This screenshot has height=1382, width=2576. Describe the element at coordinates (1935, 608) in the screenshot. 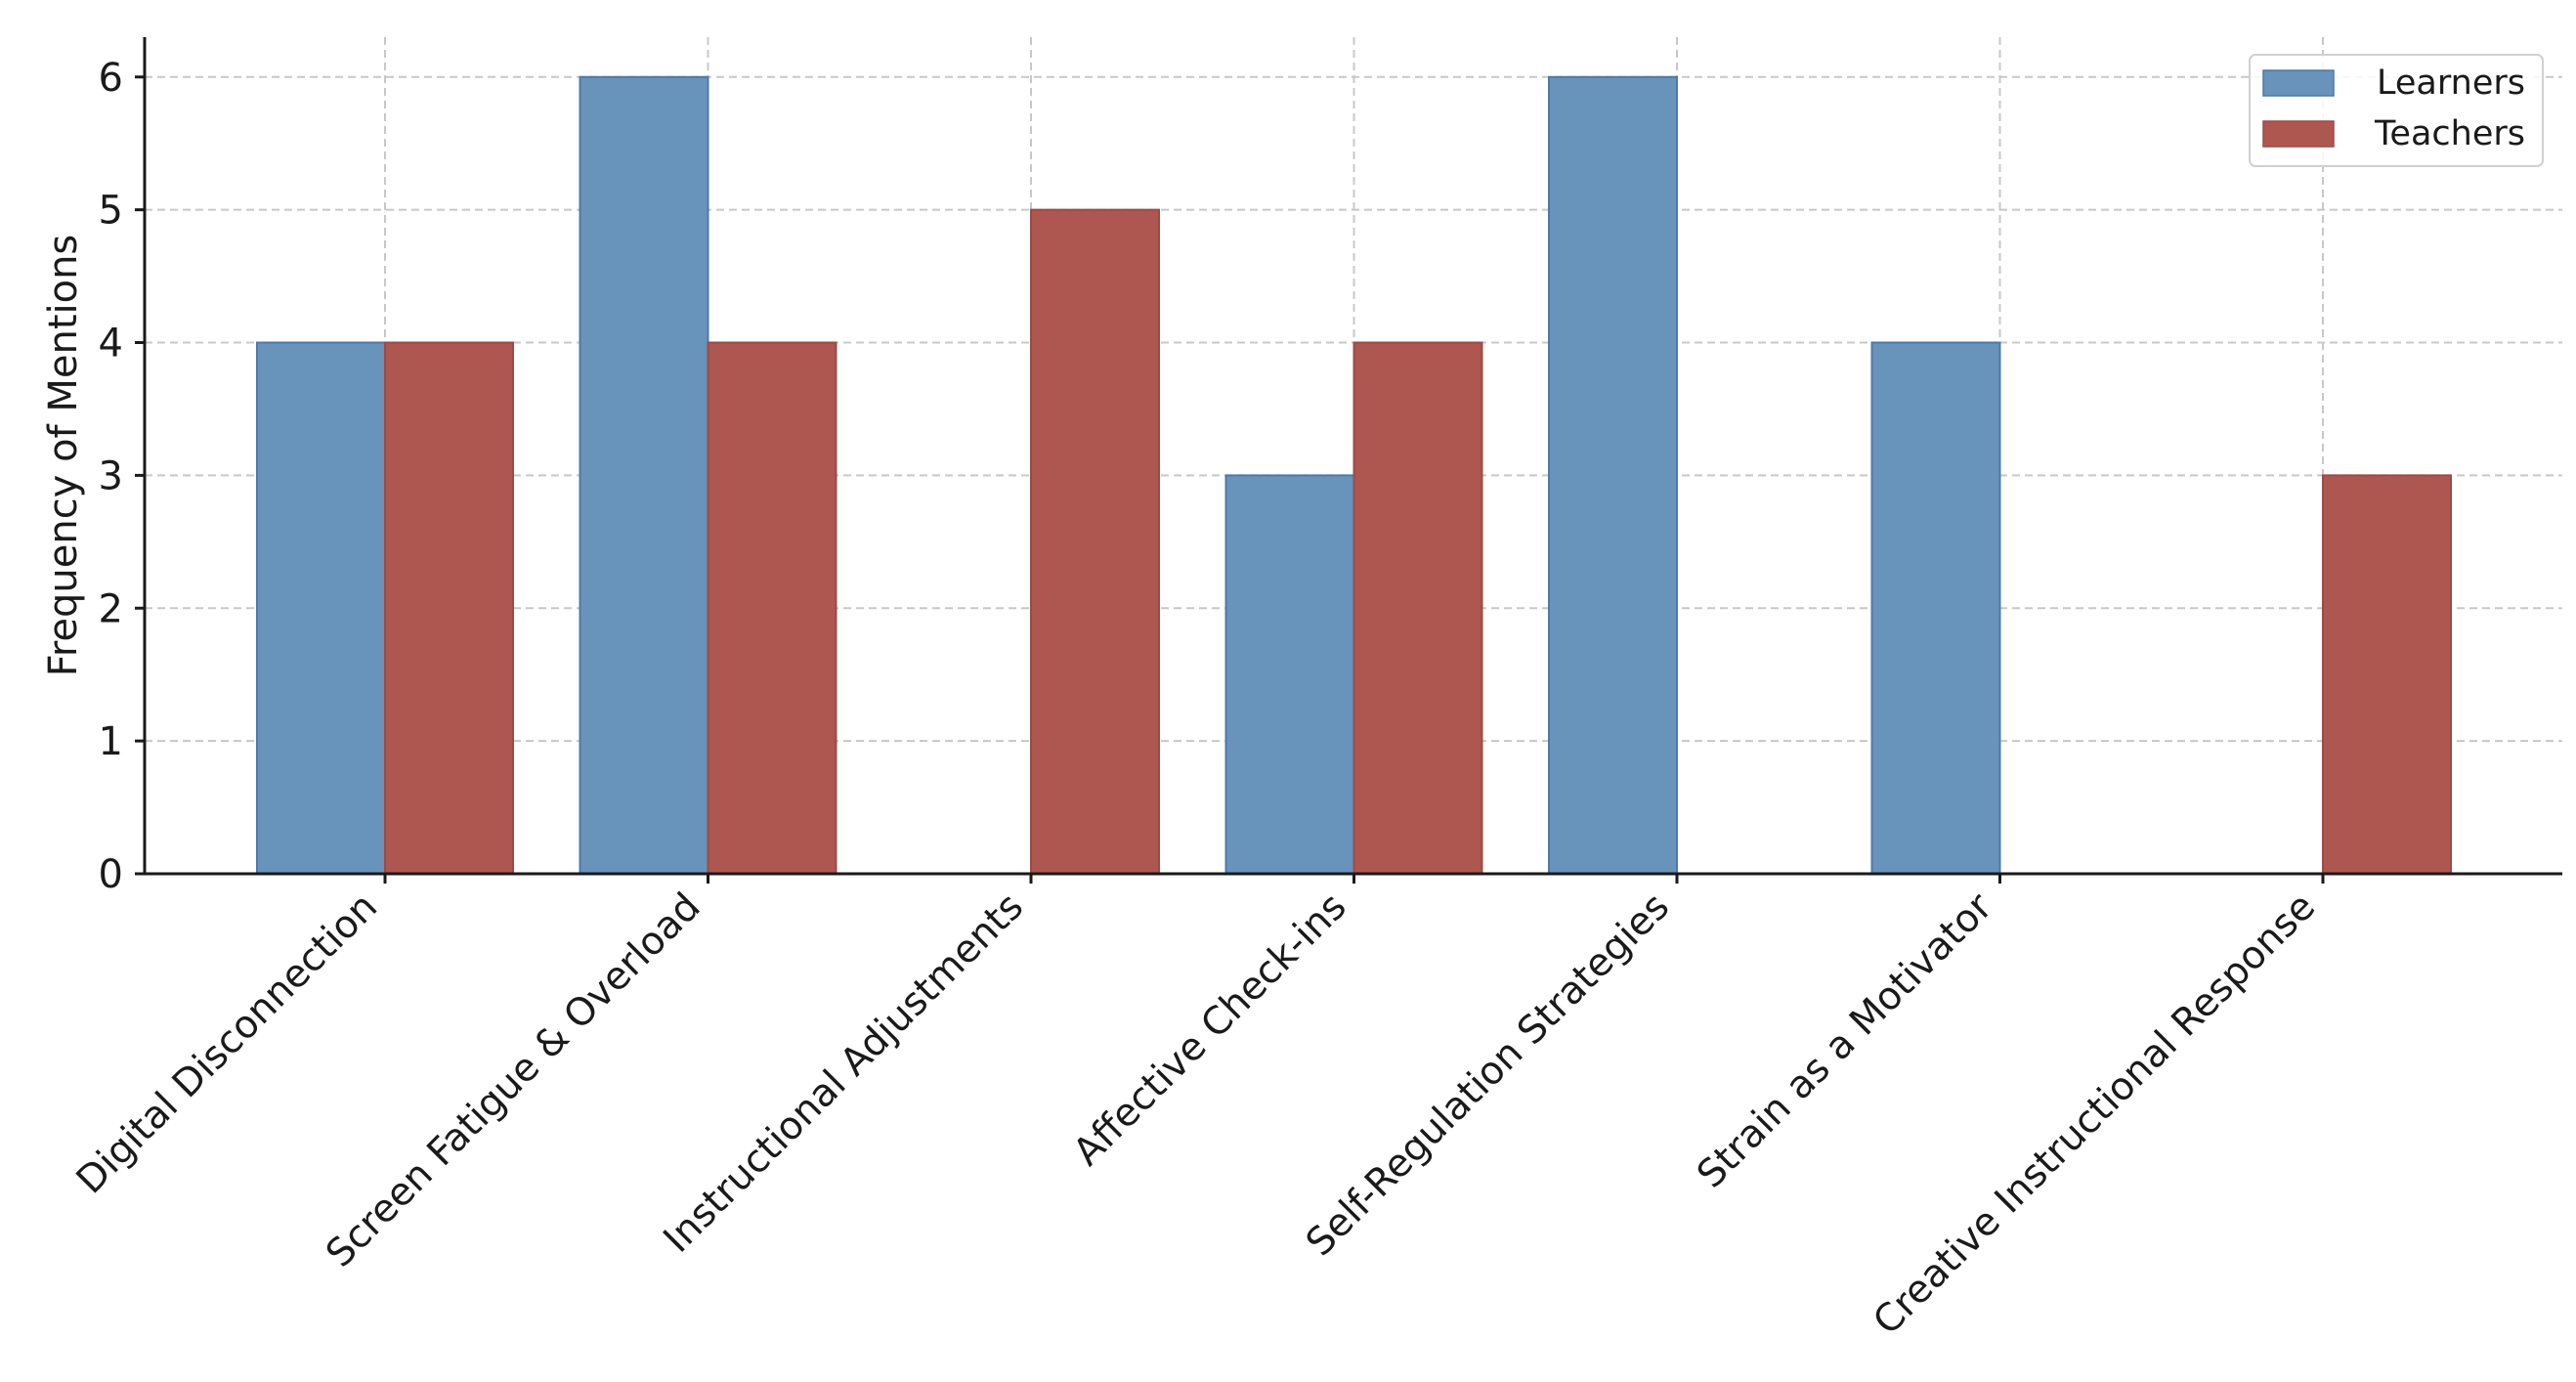

I see `bar-learners-strain-as-a-motivator` at that location.